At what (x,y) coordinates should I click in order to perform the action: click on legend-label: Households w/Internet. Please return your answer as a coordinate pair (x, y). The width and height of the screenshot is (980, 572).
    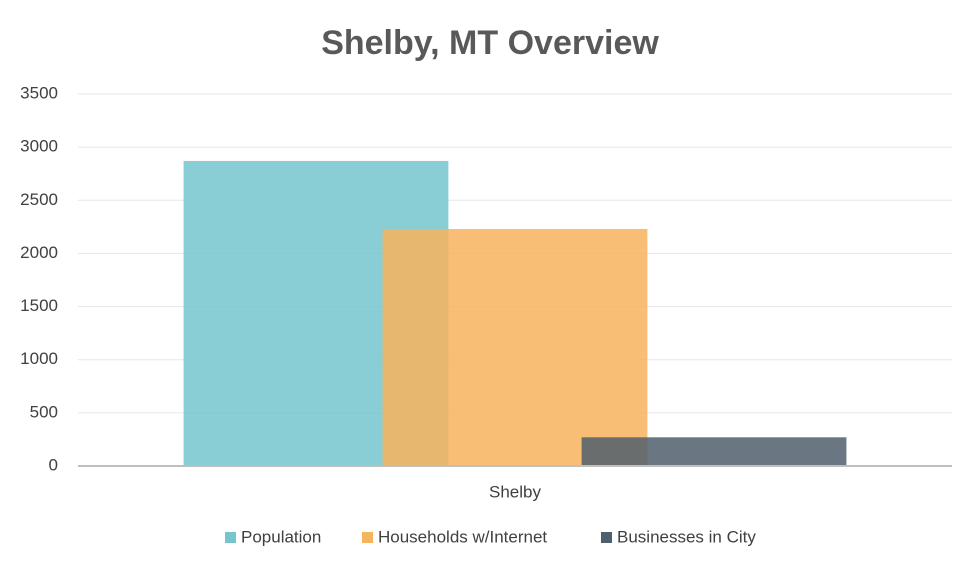
    Looking at the image, I should click on (462, 536).